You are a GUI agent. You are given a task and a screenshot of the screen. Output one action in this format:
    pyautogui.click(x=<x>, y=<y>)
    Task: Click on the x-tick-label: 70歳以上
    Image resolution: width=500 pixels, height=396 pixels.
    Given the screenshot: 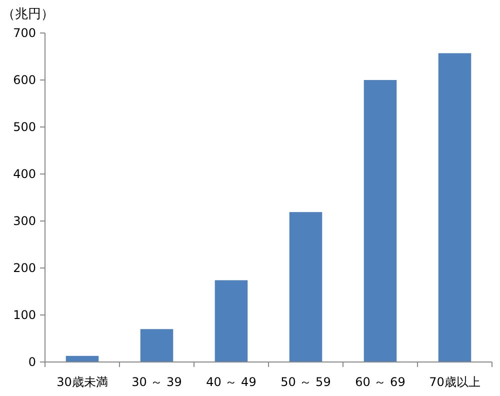 What is the action you would take?
    pyautogui.click(x=454, y=382)
    